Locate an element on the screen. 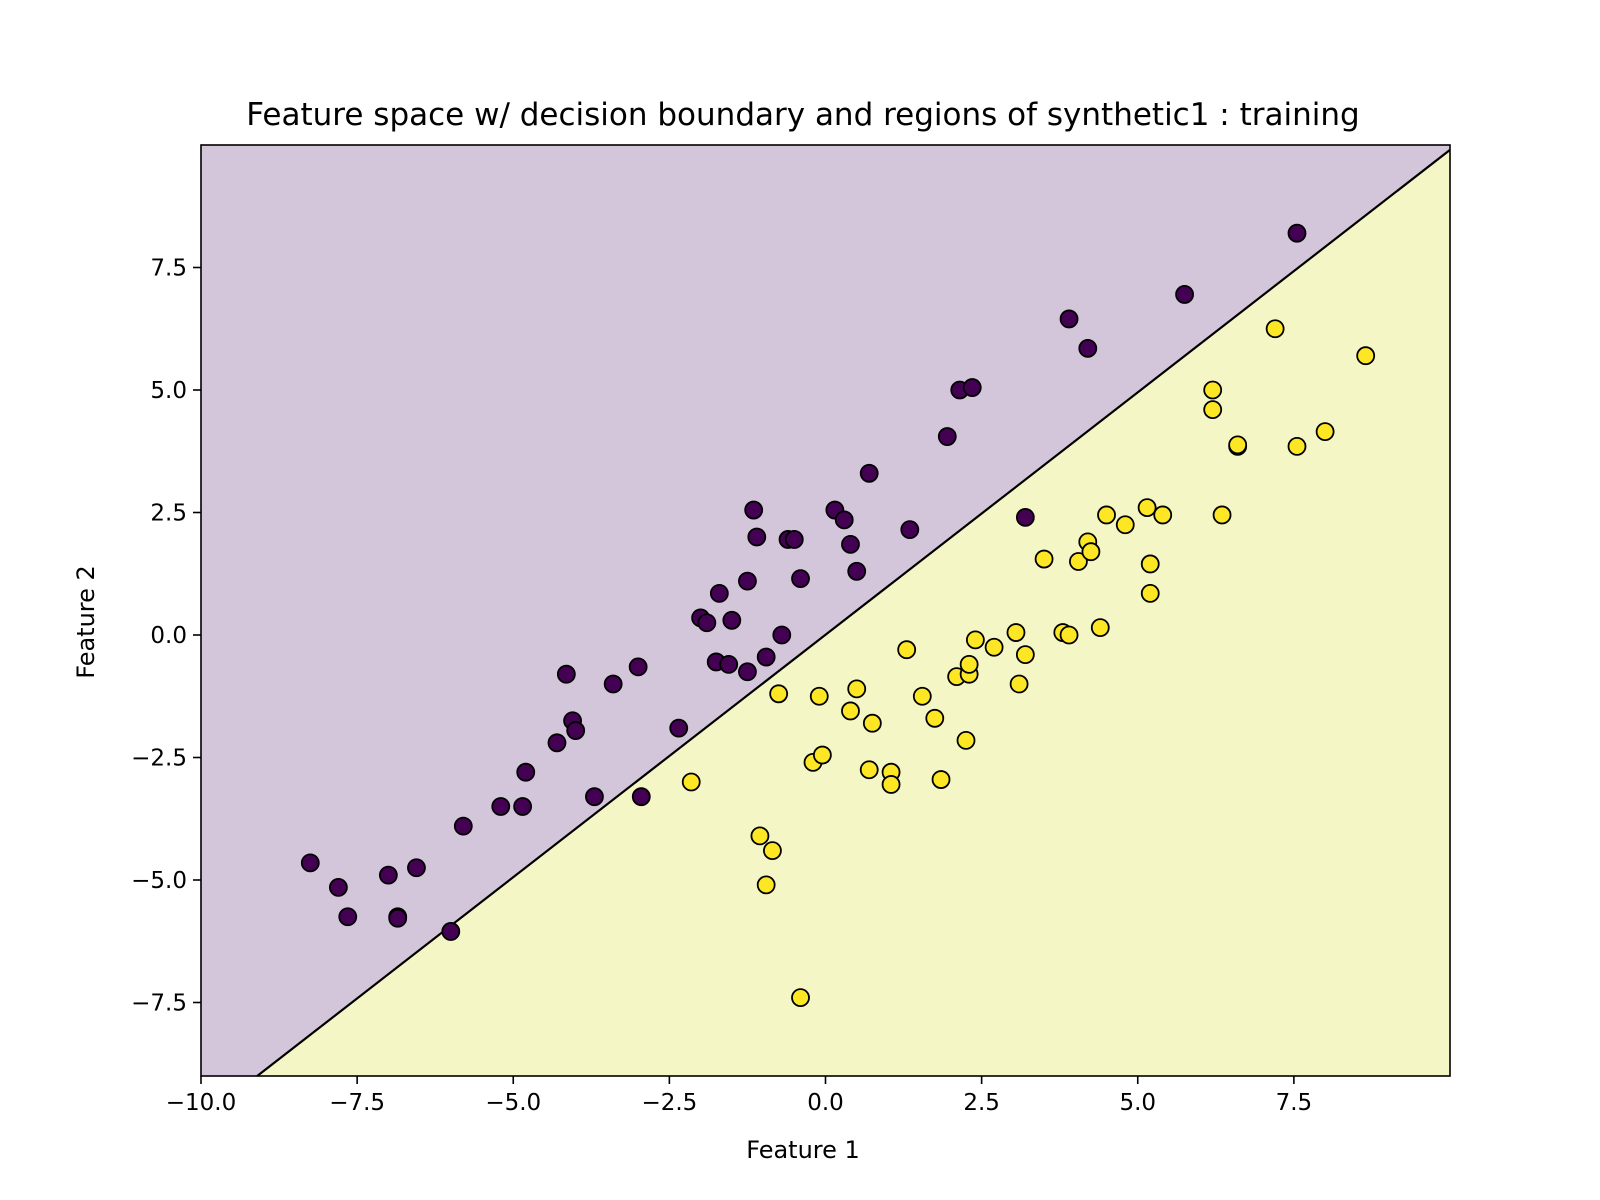 The height and width of the screenshot is (1200, 1600). y-tick-label: −7.5 is located at coordinates (159, 1004).